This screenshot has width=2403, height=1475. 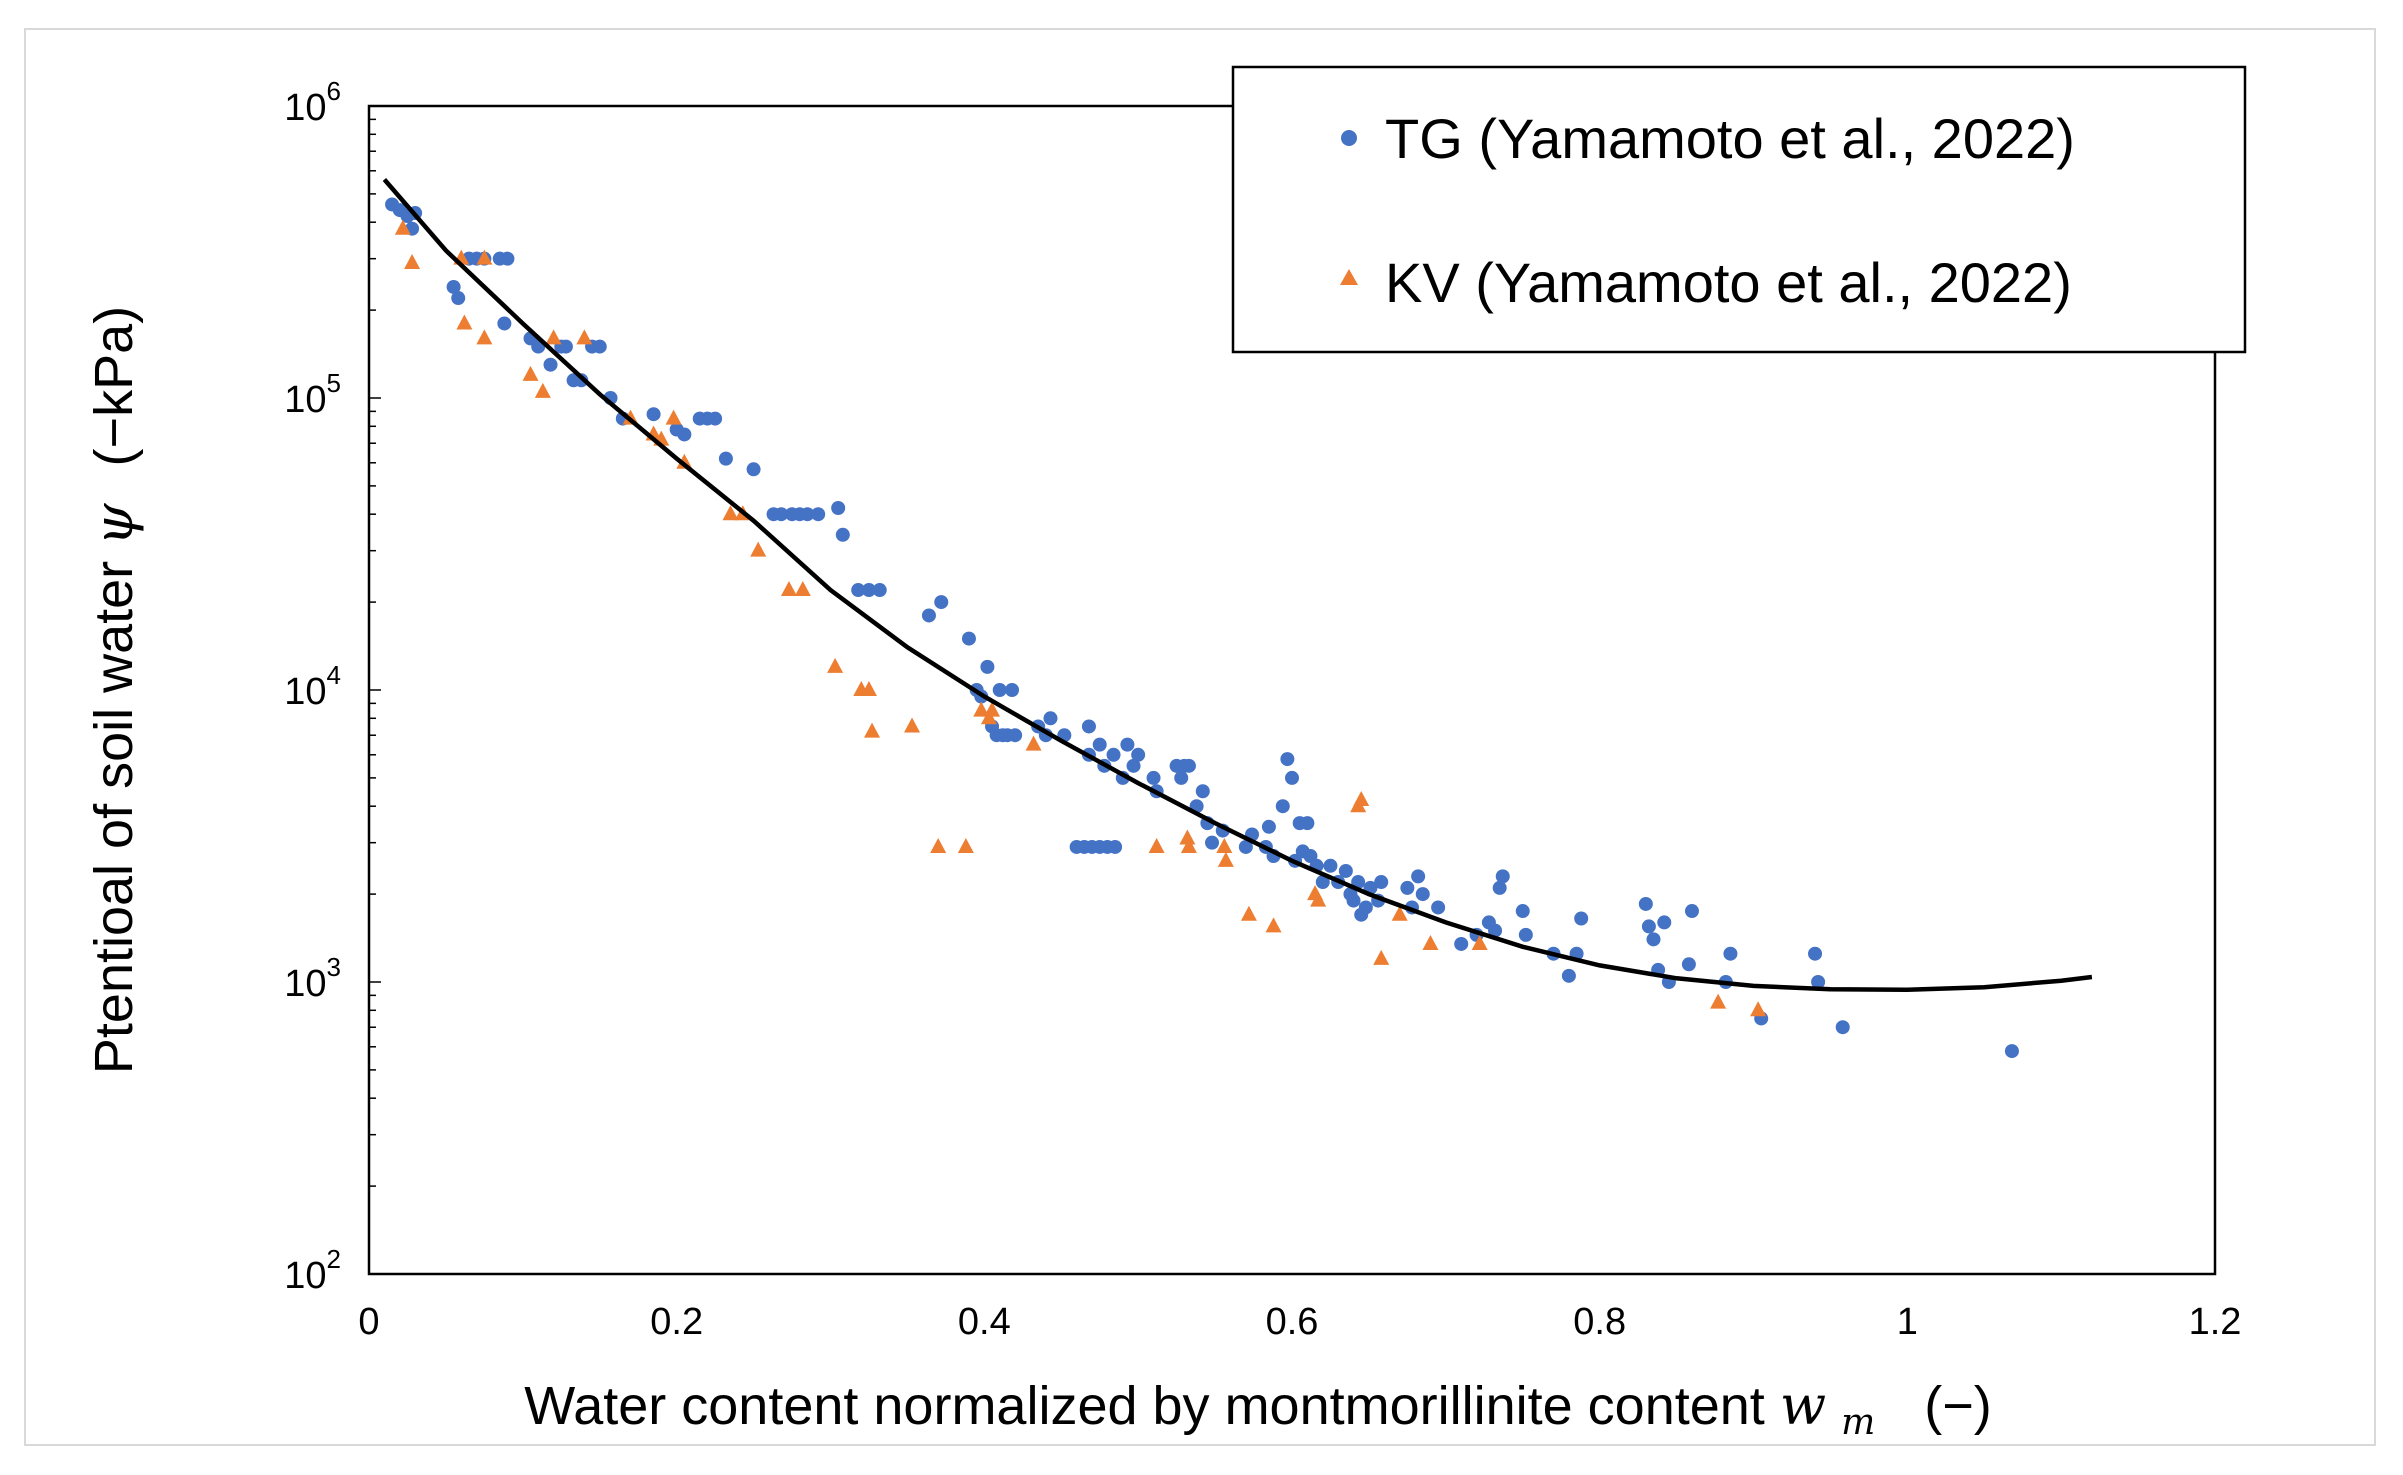 I want to click on y-tick-label: 10⁴, so click(x=312, y=686).